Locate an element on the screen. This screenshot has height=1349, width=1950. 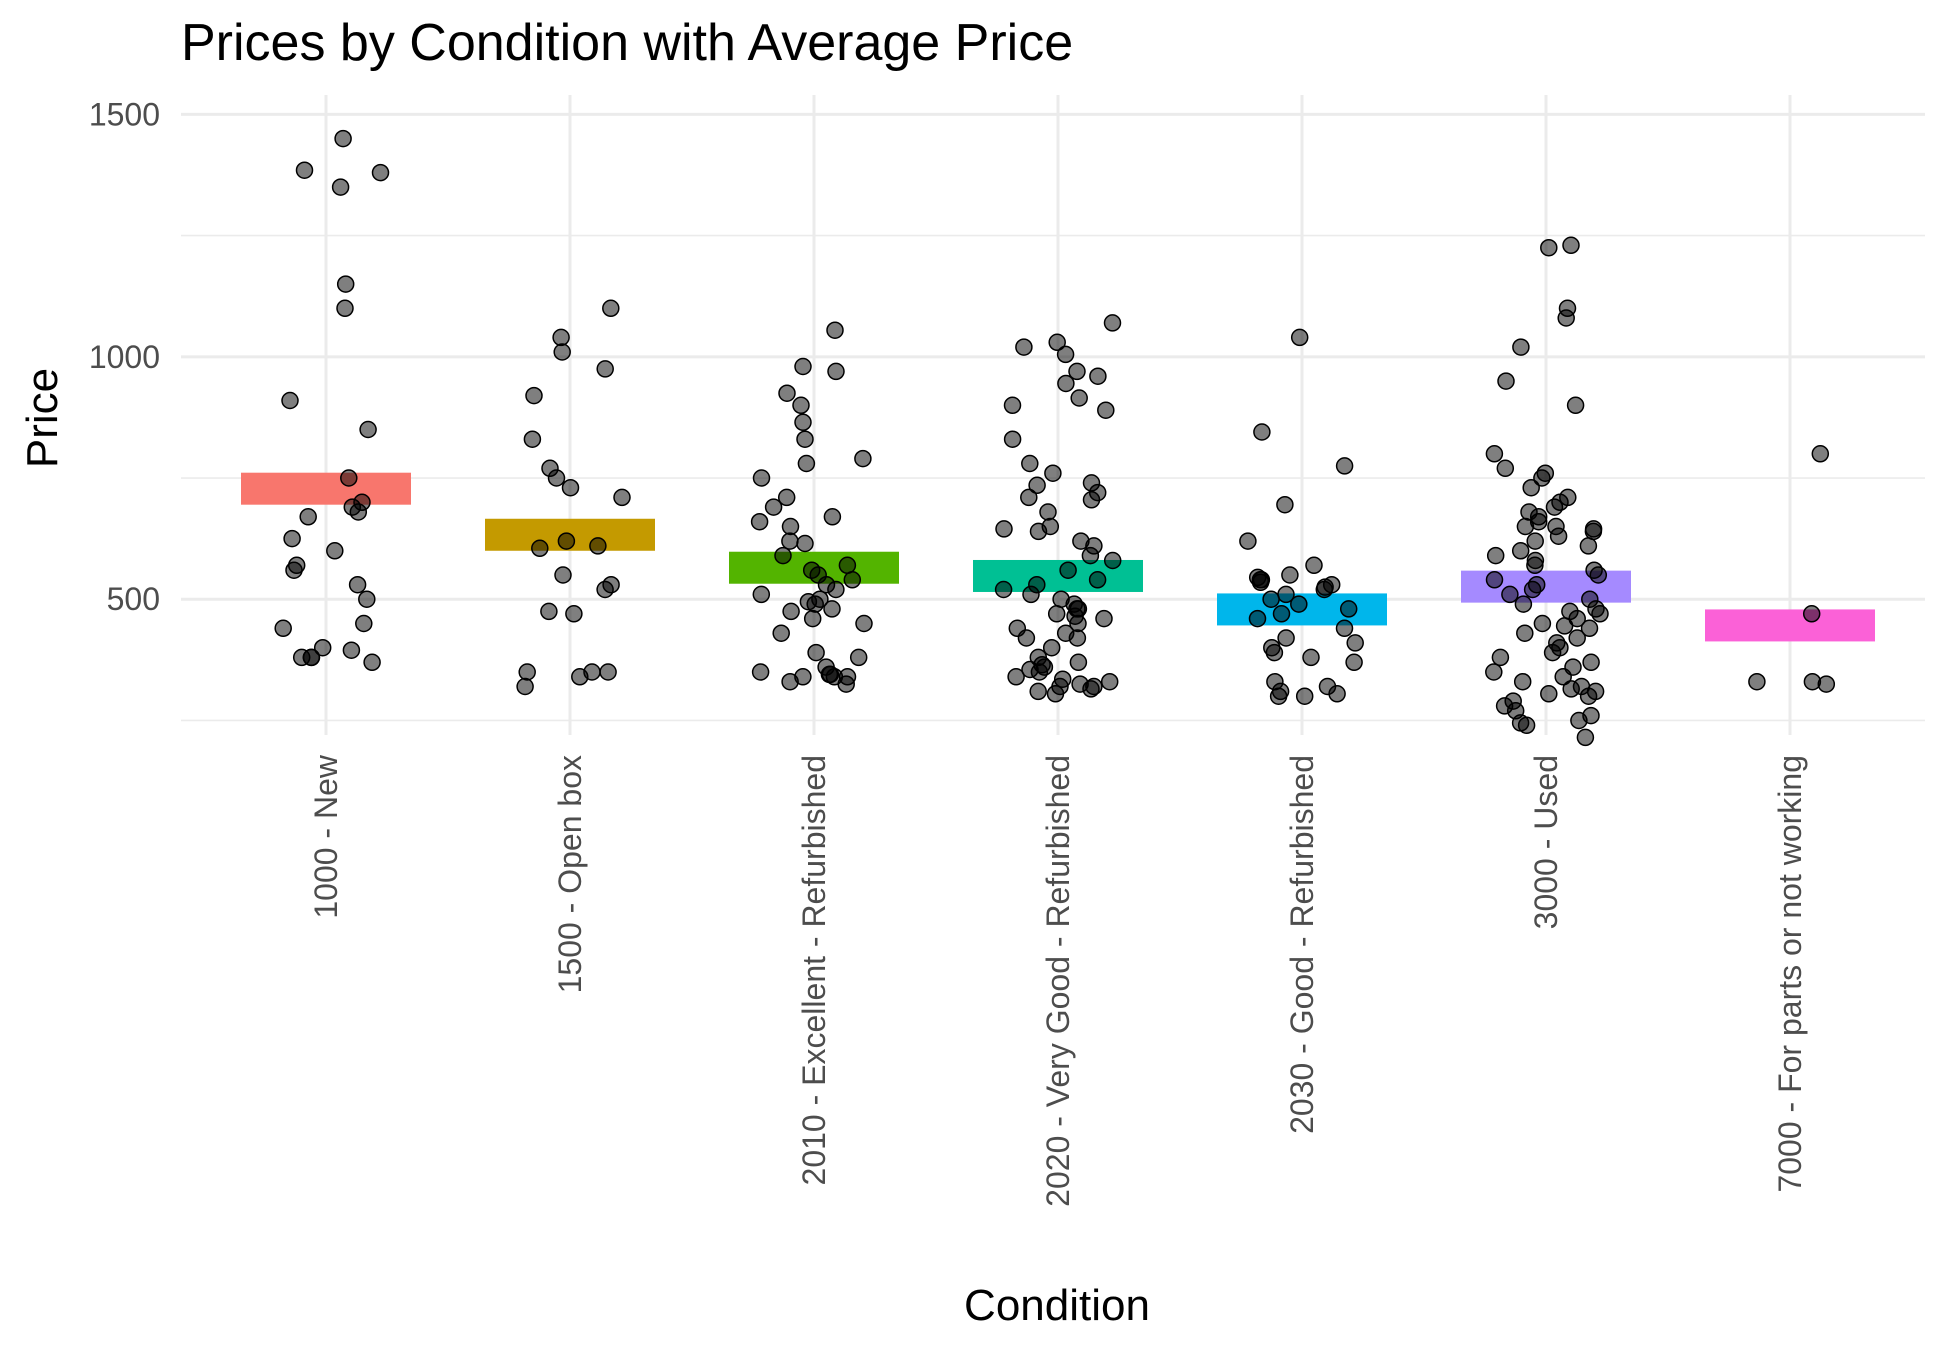
x-tick-label: 2020 - Very Good - Refurbished is located at coordinates (1058, 981).